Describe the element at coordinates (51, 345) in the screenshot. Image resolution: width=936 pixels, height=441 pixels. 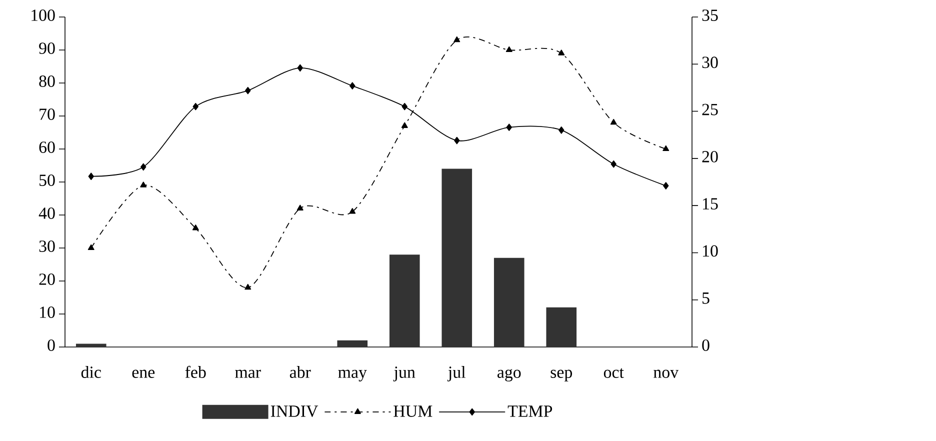
I see `y-tick-label: 0` at that location.